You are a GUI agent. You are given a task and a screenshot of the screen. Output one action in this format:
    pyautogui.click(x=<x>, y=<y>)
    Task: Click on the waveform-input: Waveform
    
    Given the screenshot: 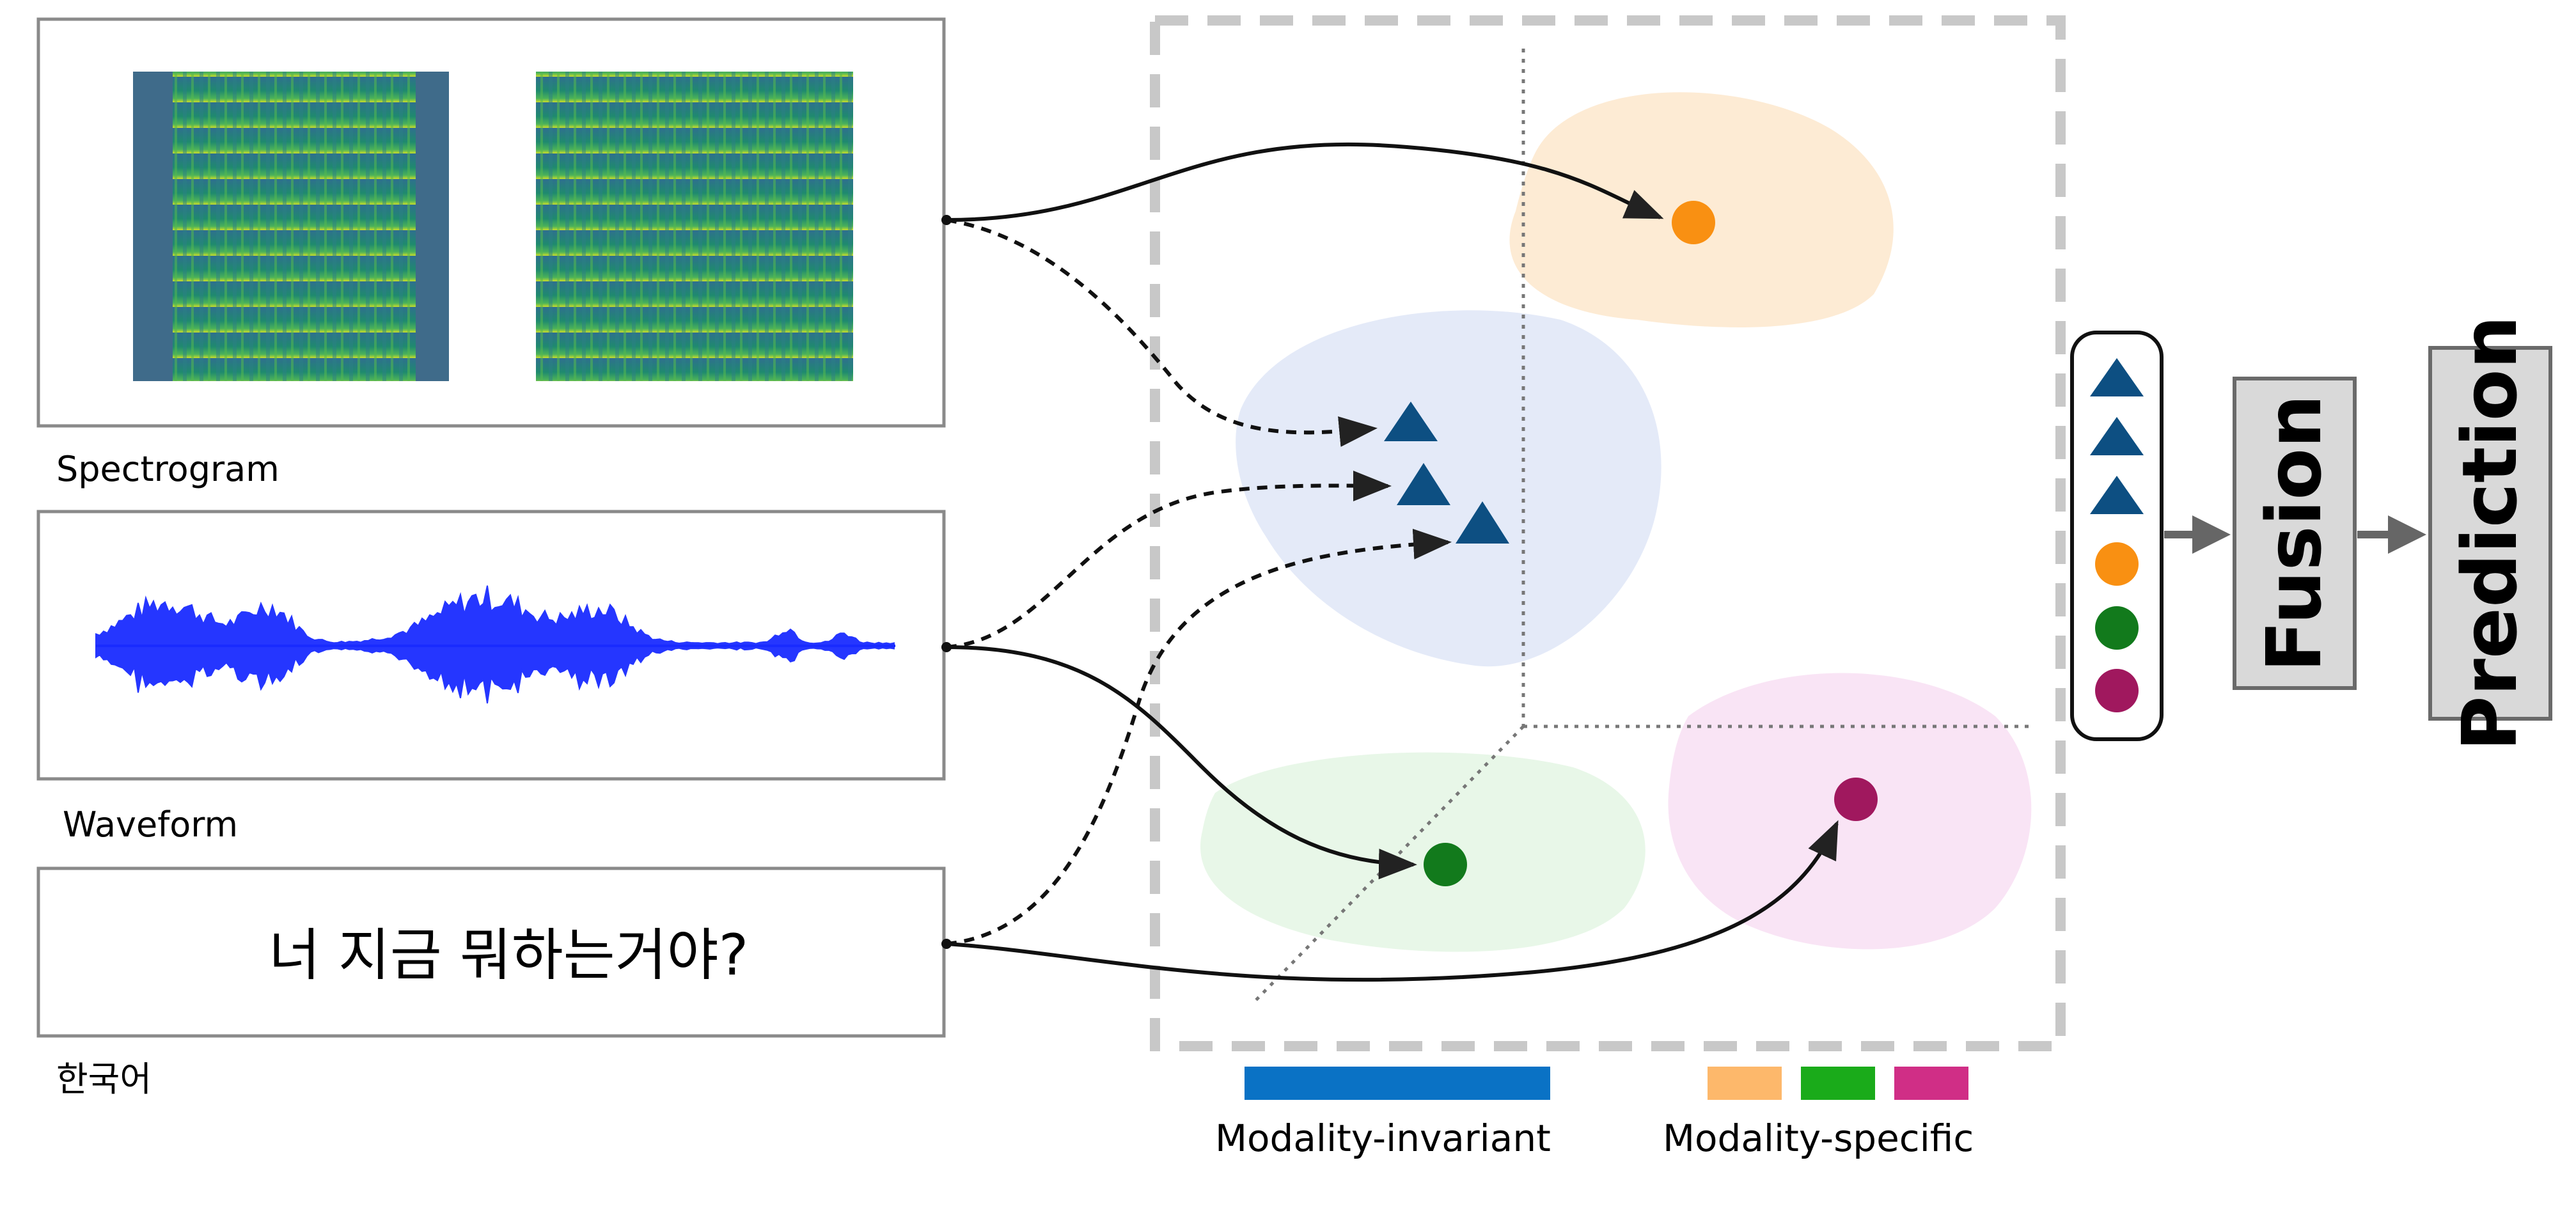 What is the action you would take?
    pyautogui.click(x=491, y=677)
    